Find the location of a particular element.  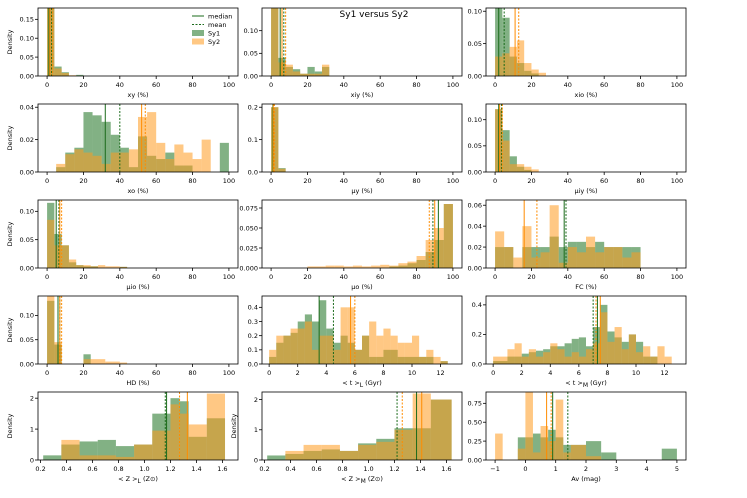

x-tick-label: 0.6 is located at coordinates (92, 469).